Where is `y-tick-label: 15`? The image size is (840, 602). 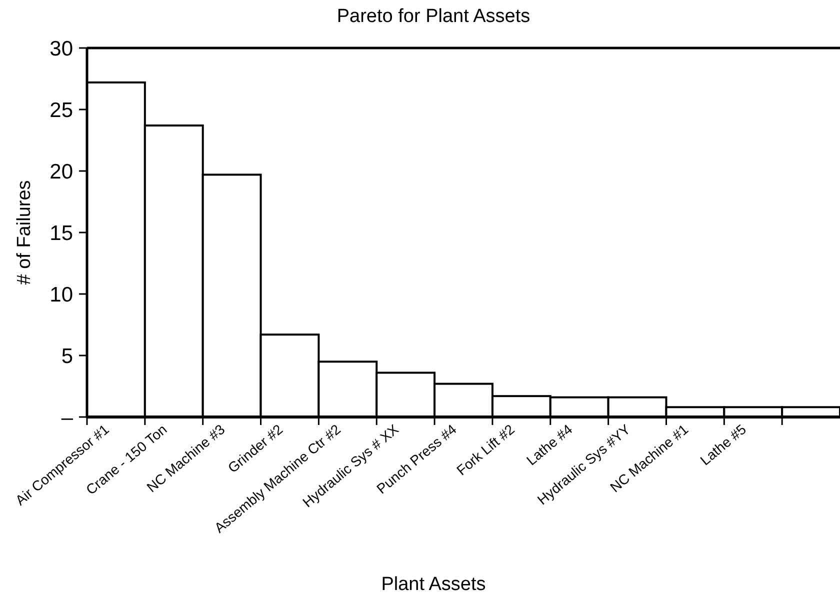
y-tick-label: 15 is located at coordinates (61, 233).